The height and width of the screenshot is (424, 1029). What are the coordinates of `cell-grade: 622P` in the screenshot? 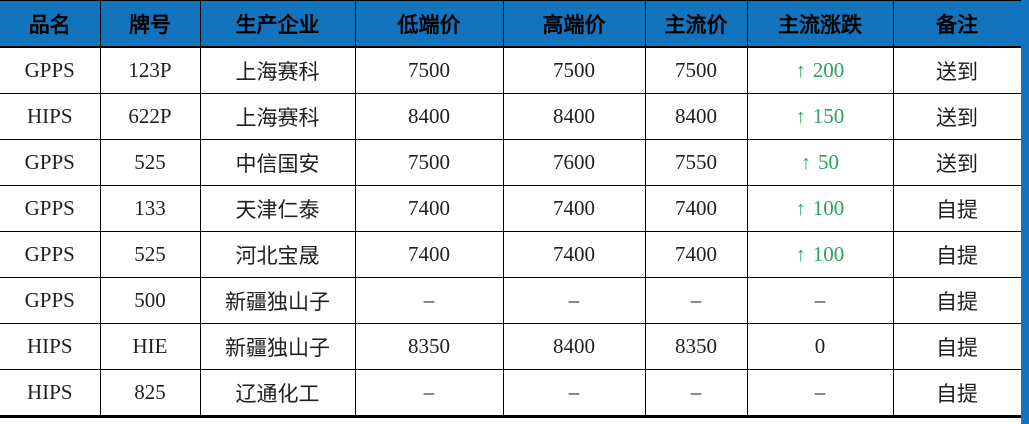 It's located at (150, 116).